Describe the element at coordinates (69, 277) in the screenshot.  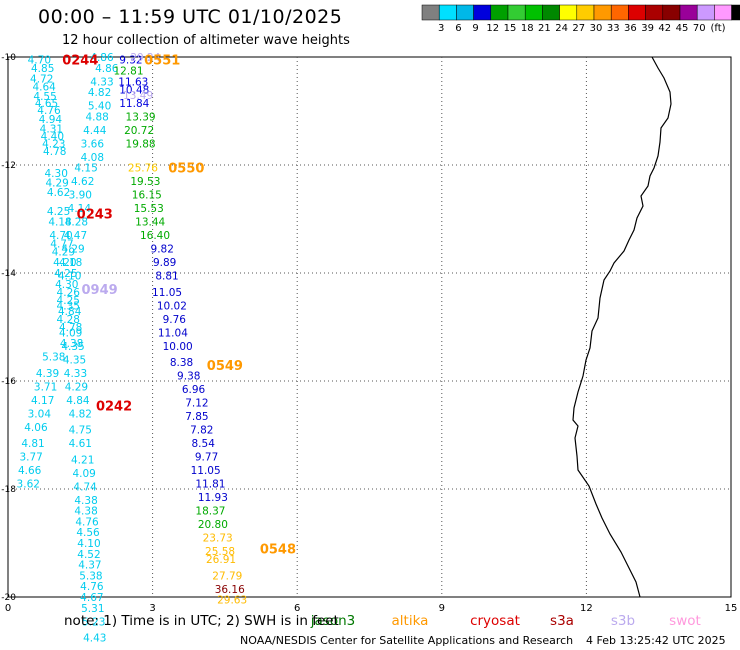
I see `wave-height-label: 4.10` at that location.